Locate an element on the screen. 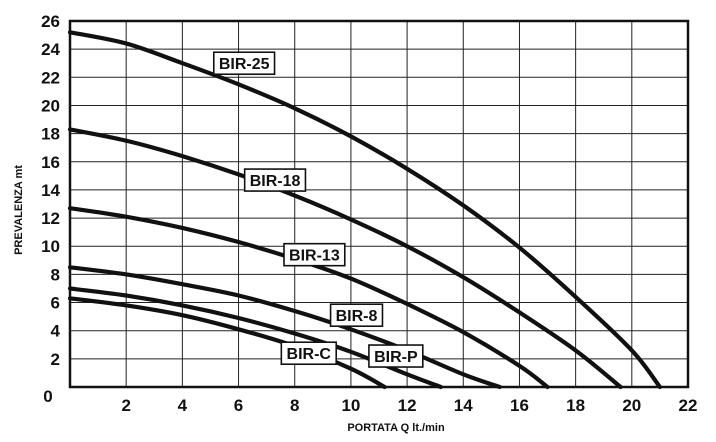  label-bir-8: BIR-8 is located at coordinates (356, 315).